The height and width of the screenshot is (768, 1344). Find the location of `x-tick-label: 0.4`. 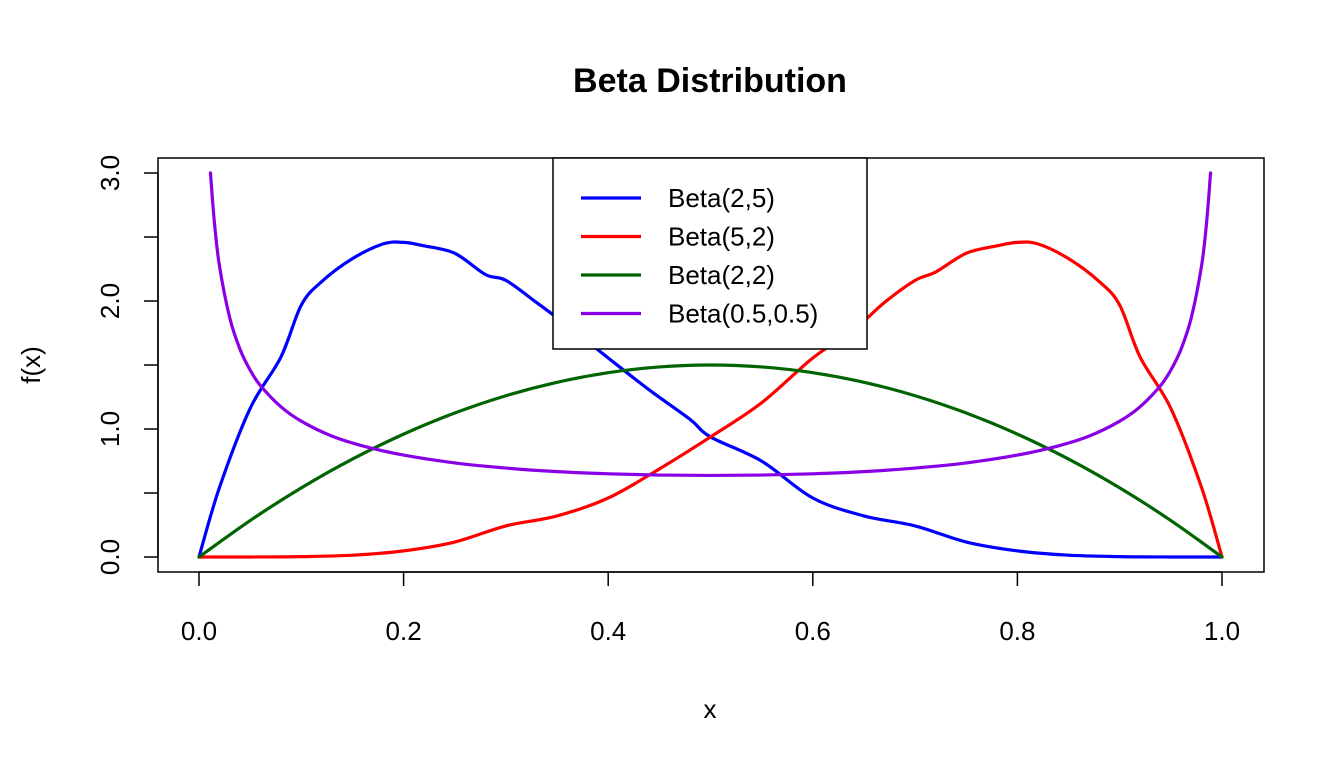

x-tick-label: 0.4 is located at coordinates (608, 631).